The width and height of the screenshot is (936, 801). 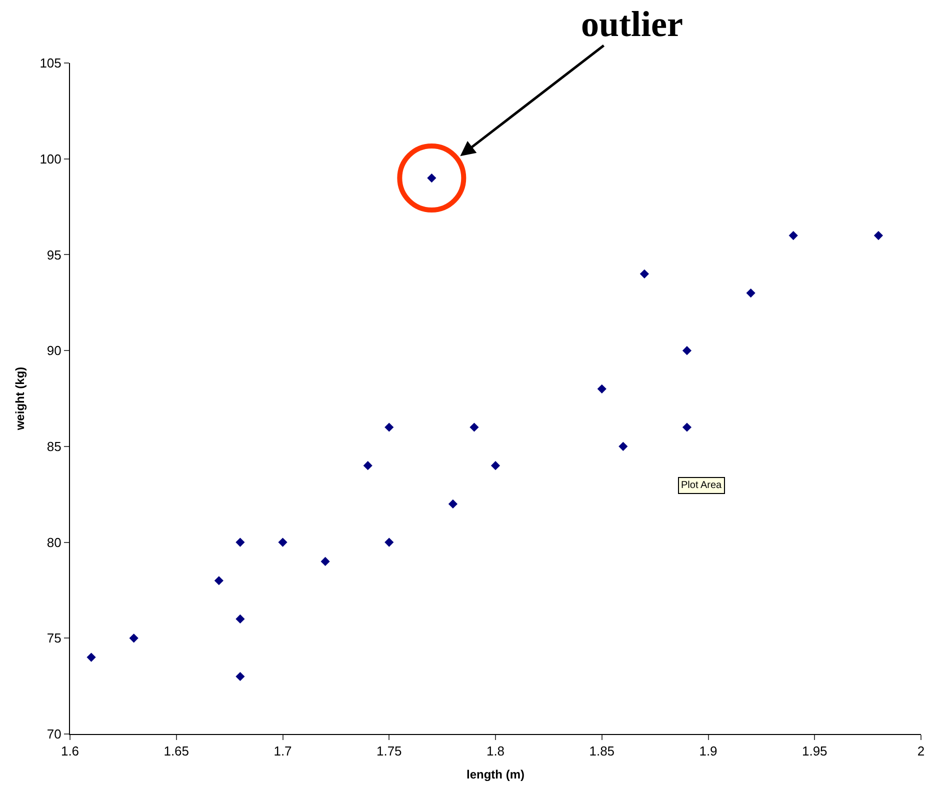 I want to click on y-tick-label: 85, so click(x=54, y=446).